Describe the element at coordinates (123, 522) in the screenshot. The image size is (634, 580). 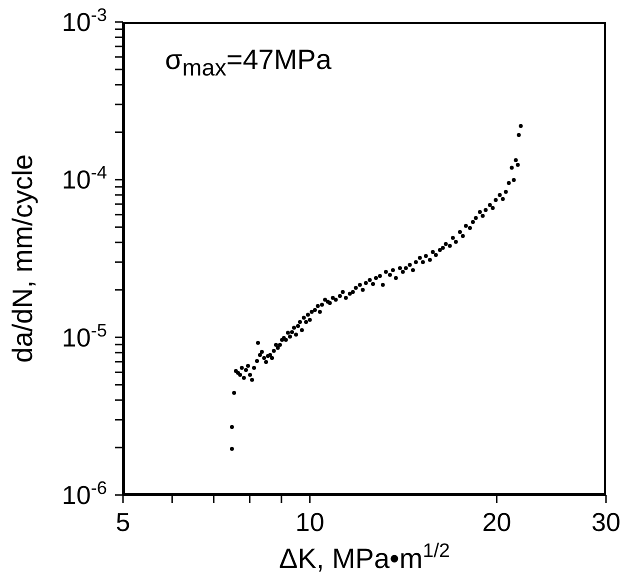
I see `x-tick-label: 5` at that location.